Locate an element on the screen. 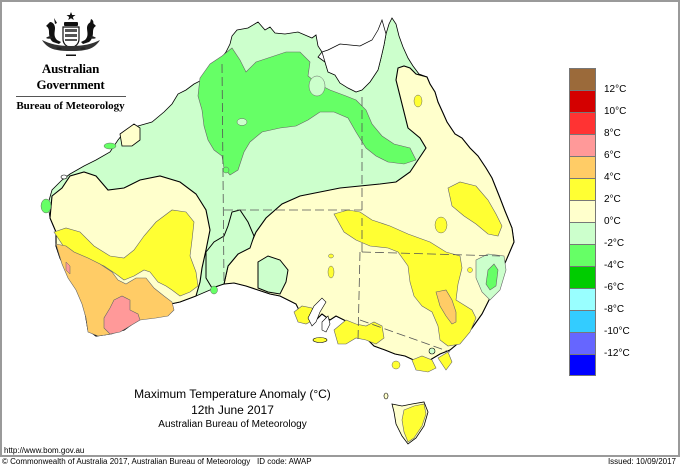 The image size is (680, 467). logo-divider is located at coordinates (70, 96).